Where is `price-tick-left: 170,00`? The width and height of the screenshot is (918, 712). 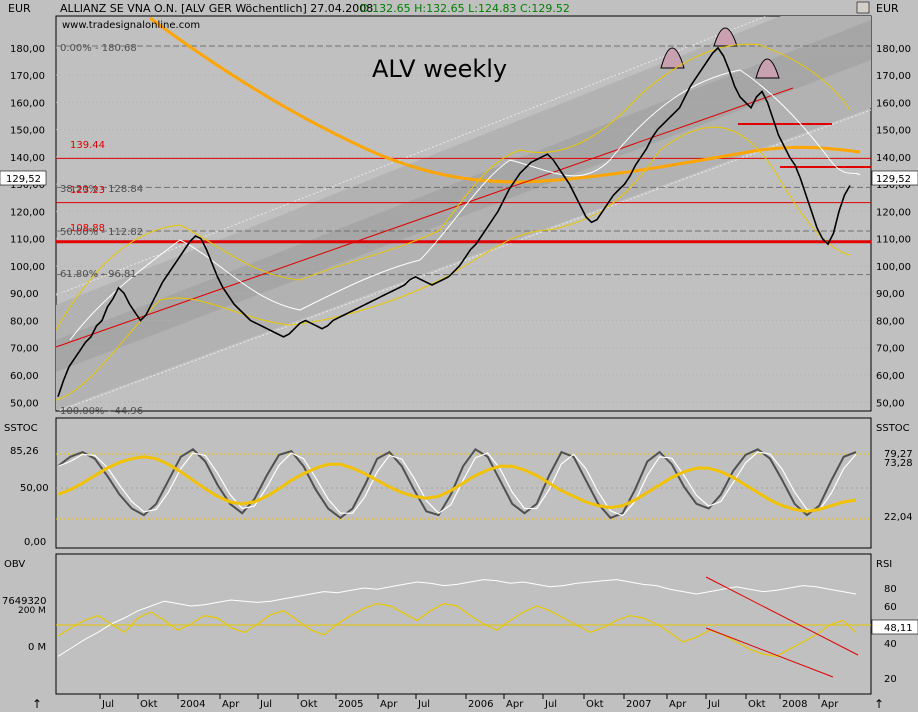 price-tick-left: 170,00 is located at coordinates (27, 76).